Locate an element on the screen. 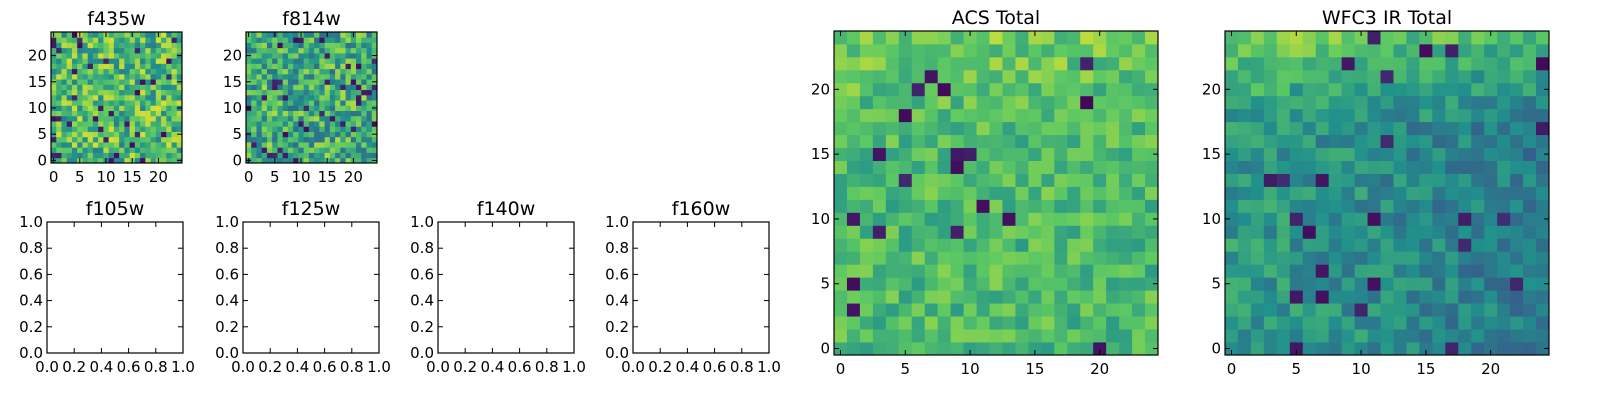 This screenshot has height=400, width=1600. x-tick-label: 0.4 is located at coordinates (687, 367).